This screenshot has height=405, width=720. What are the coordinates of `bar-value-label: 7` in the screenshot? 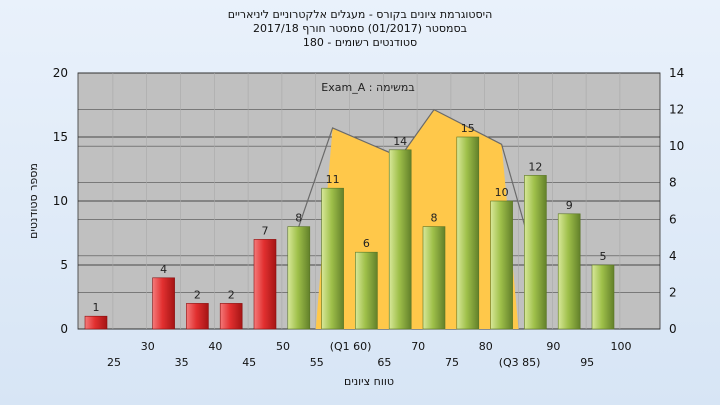 It's located at (265, 230).